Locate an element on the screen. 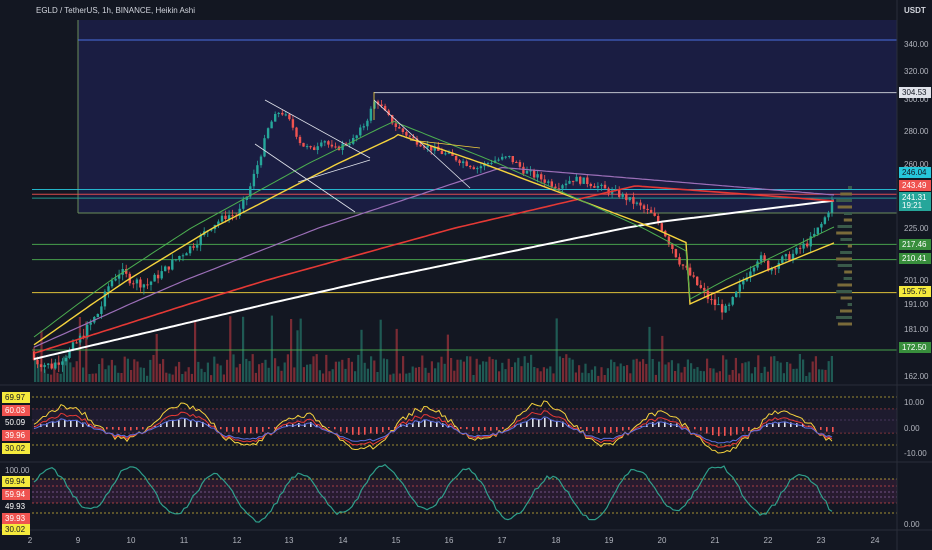 This screenshot has width=932, height=550. y-tick-label: 201.00 is located at coordinates (916, 280).